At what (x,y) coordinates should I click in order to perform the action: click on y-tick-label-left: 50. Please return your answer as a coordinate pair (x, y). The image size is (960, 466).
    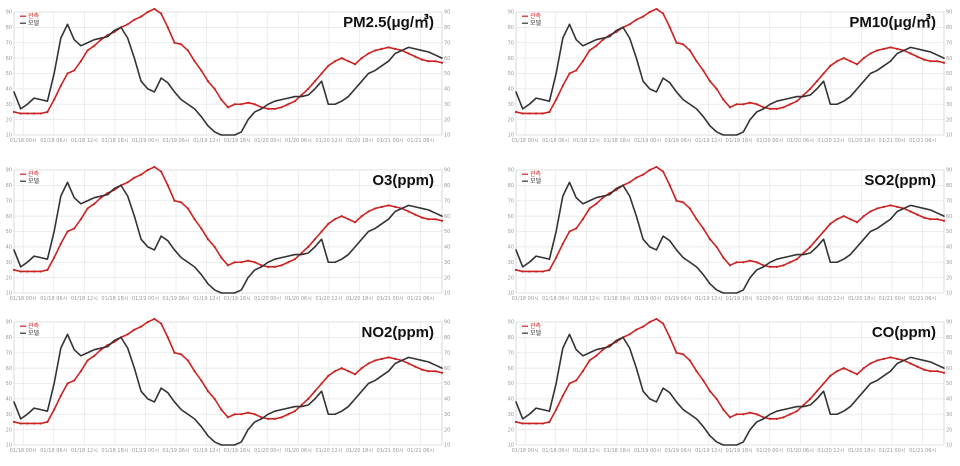
    Looking at the image, I should click on (511, 74).